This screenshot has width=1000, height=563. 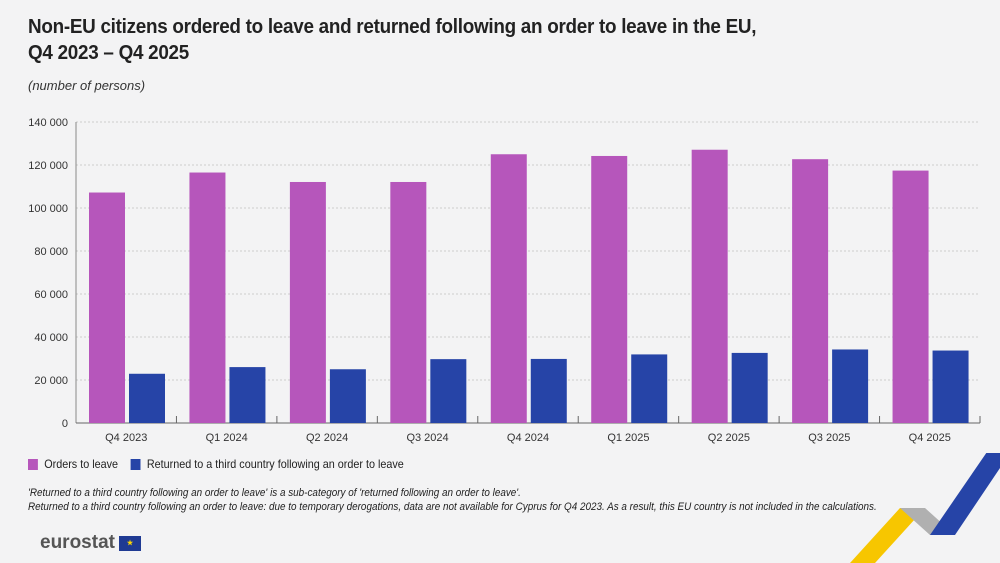 I want to click on eurostat-logo: eurostat ★, so click(x=90, y=543).